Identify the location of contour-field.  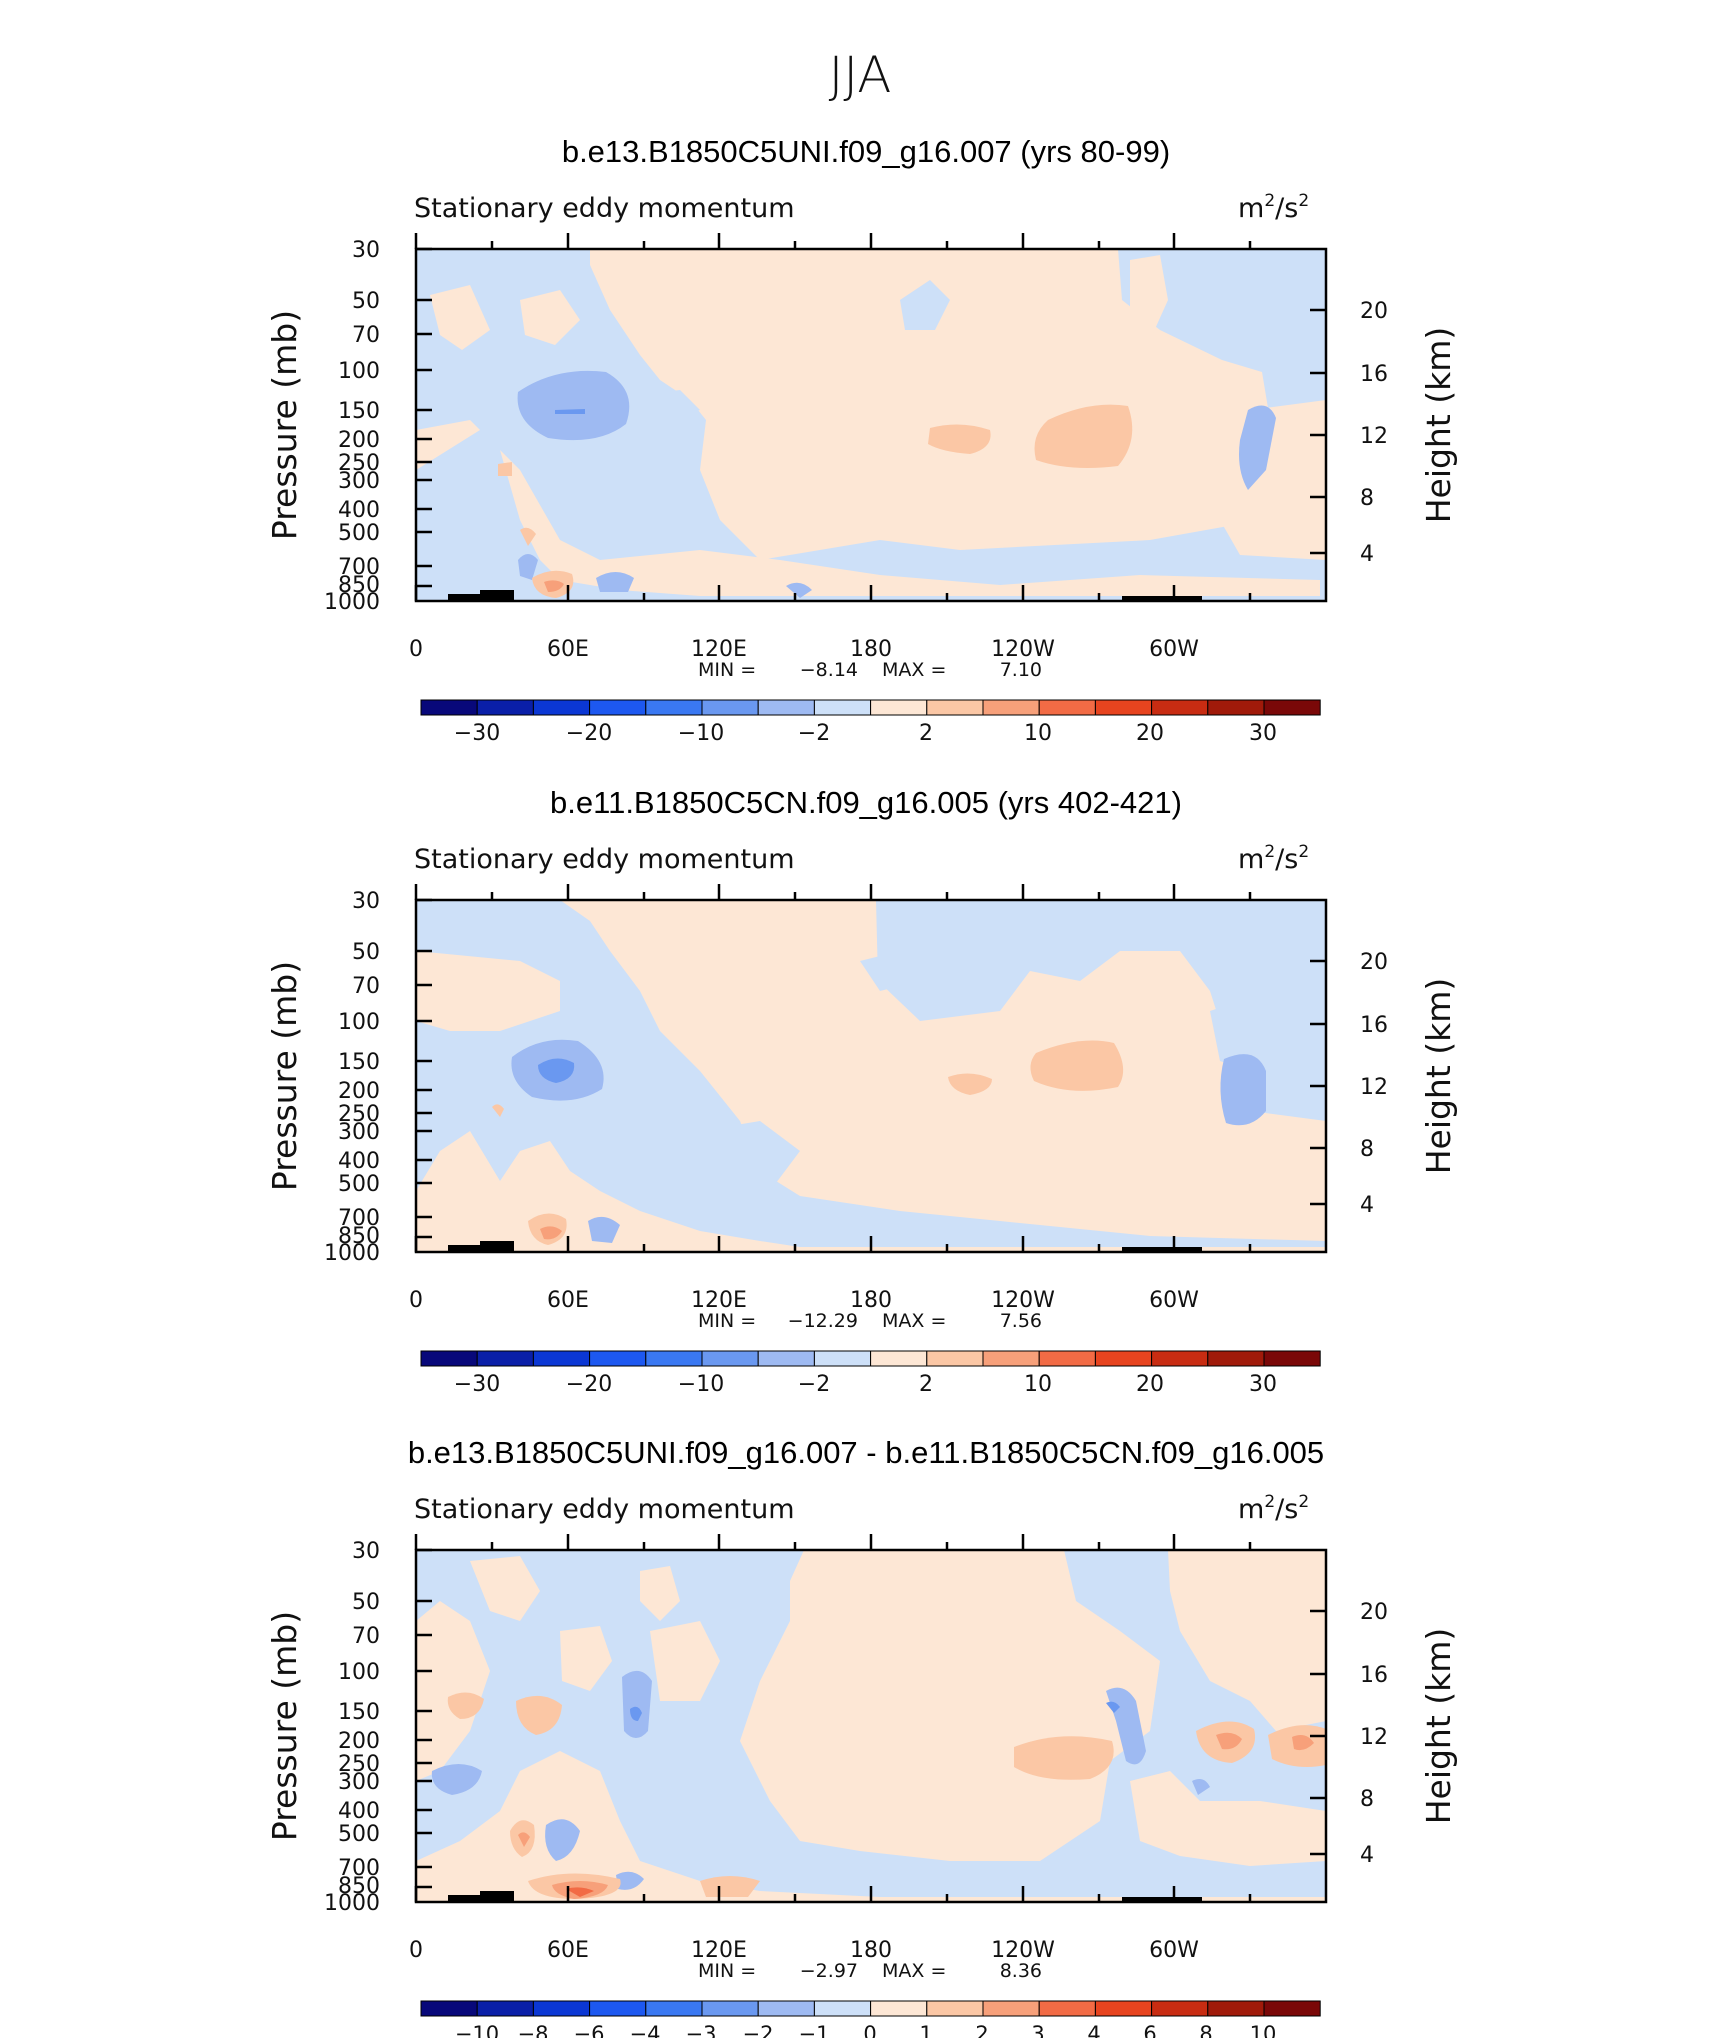
(871, 425).